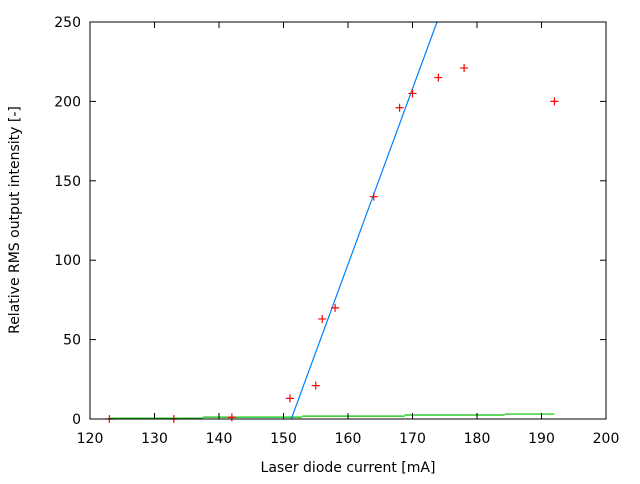 The width and height of the screenshot is (640, 484). Describe the element at coordinates (348, 439) in the screenshot. I see `x-tick-label: 160` at that location.